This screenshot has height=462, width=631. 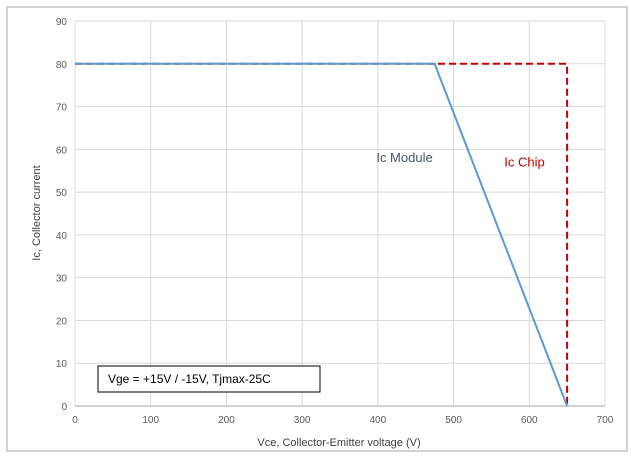 What do you see at coordinates (302, 420) in the screenshot?
I see `x-tick-label: 300` at bounding box center [302, 420].